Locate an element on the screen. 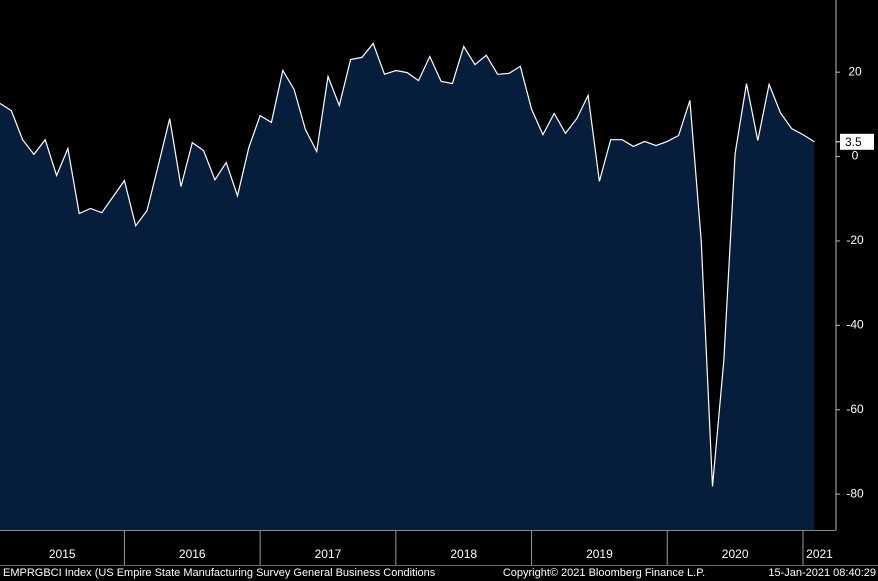  x-tick-label: 2021 is located at coordinates (819, 554).